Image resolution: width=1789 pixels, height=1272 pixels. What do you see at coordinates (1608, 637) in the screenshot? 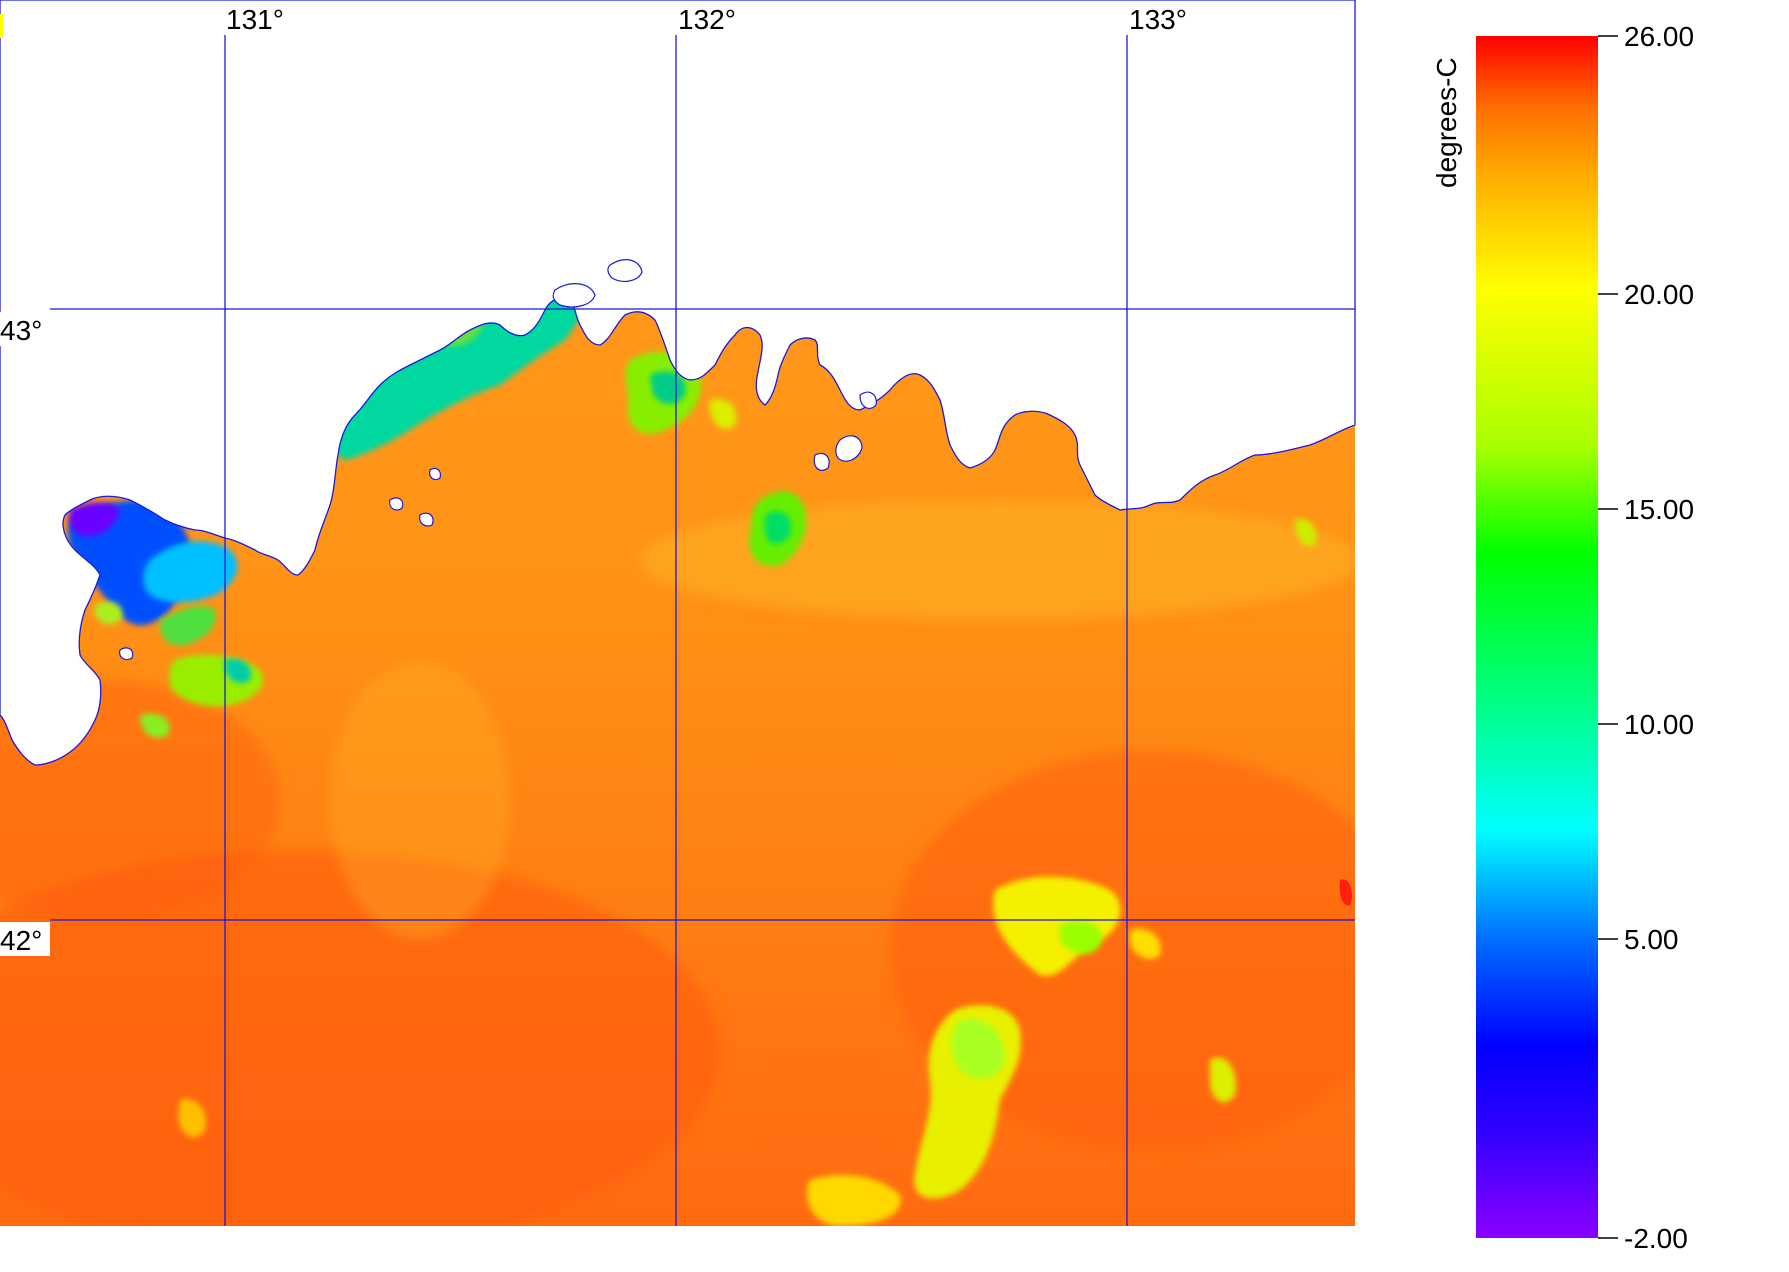
I see `colorbar-ticks` at bounding box center [1608, 637].